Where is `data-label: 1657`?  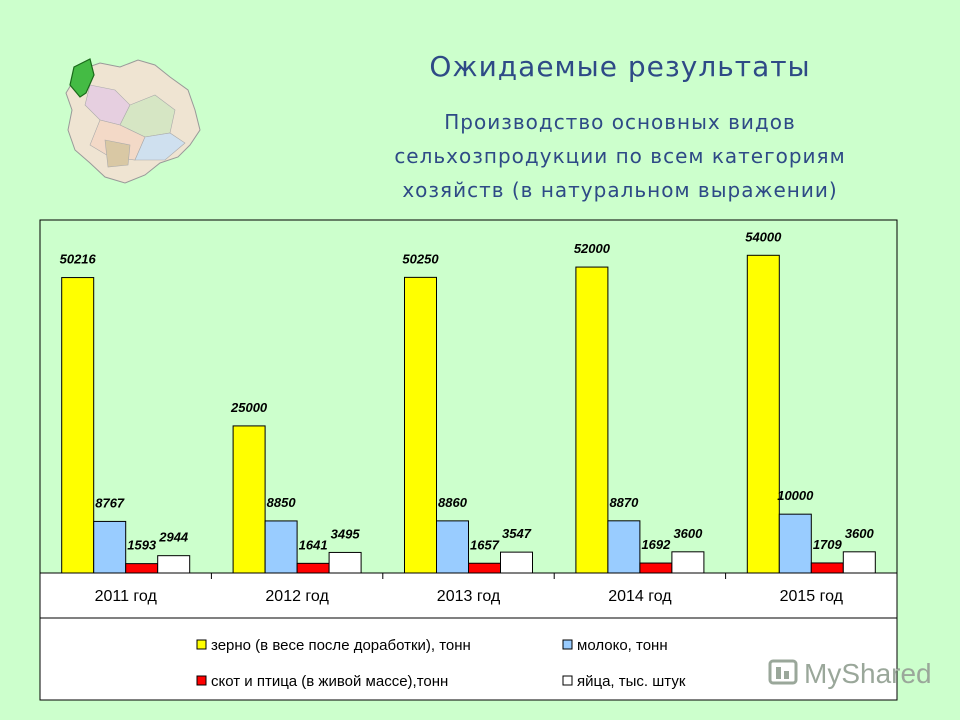 data-label: 1657 is located at coordinates (485, 544).